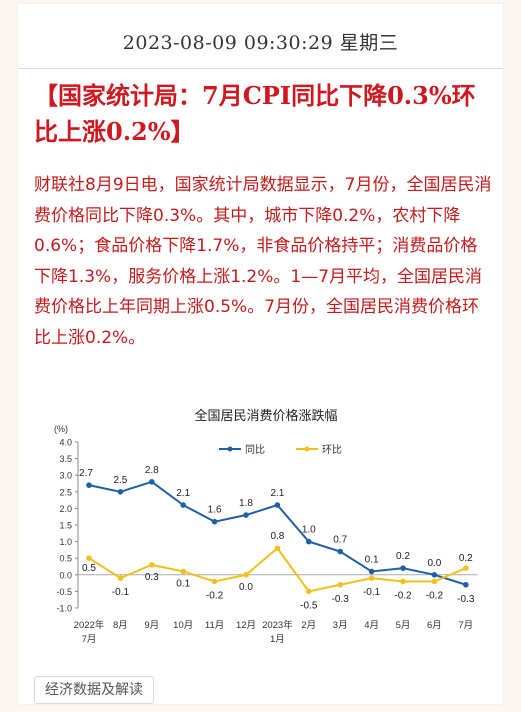  Describe the element at coordinates (340, 625) in the screenshot. I see `x-tick-label: 3月` at that location.